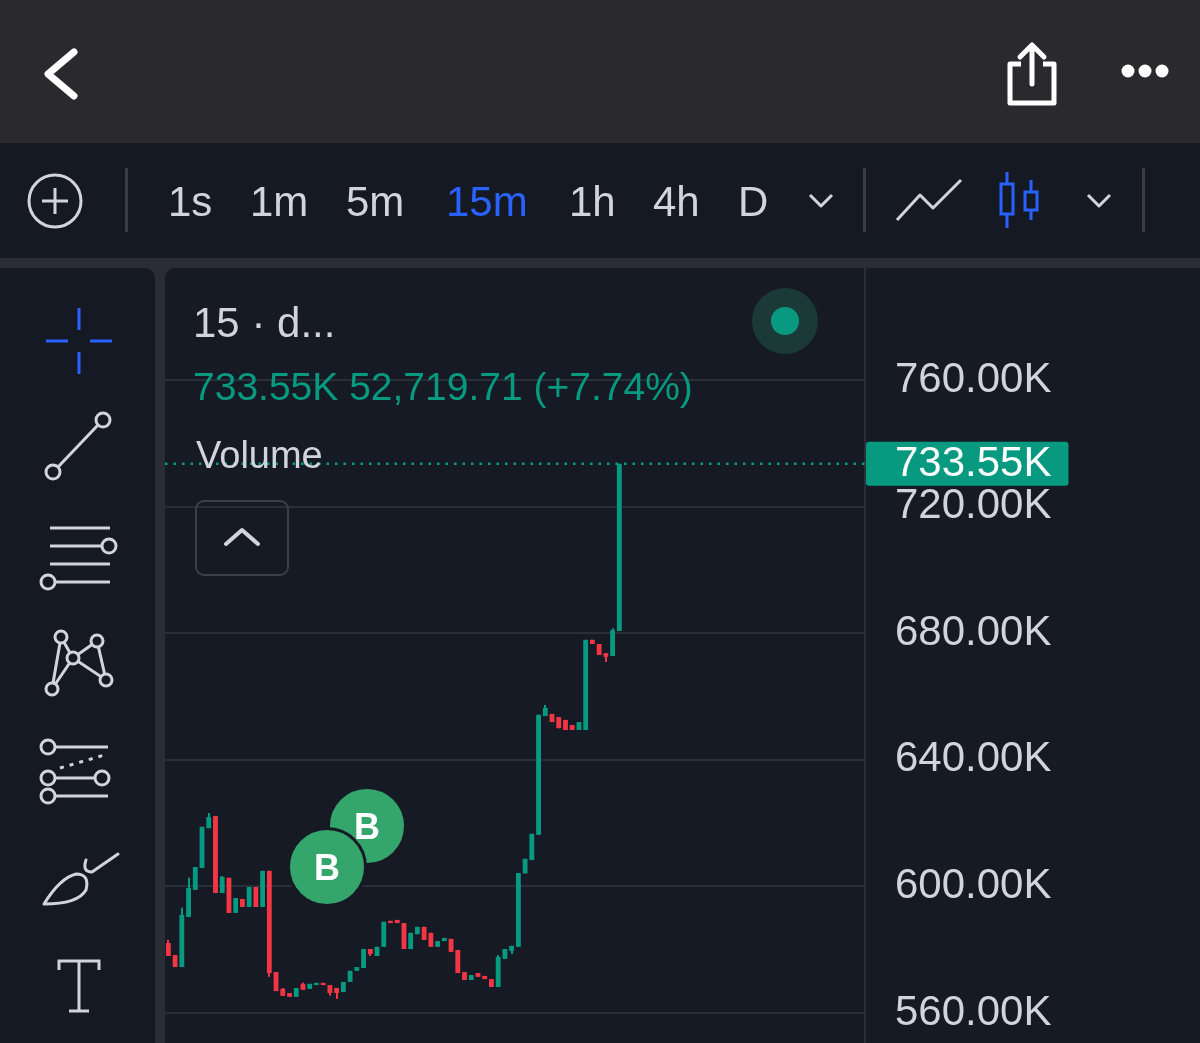 This screenshot has height=1043, width=1200. Describe the element at coordinates (753, 201) in the screenshot. I see `text: D` at that location.